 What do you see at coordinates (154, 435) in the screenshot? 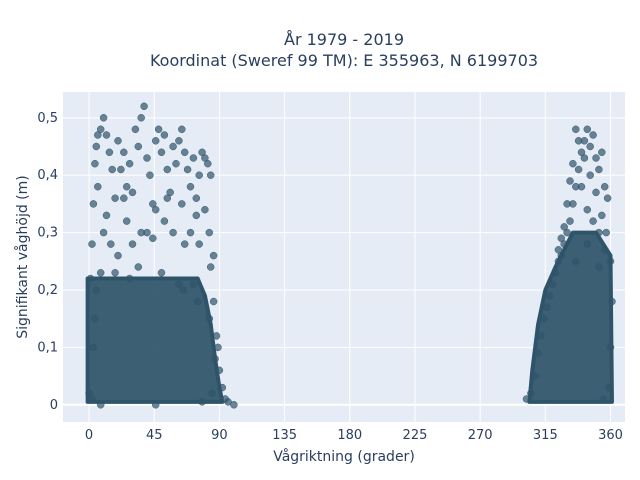
I see `x-tick-label: 45` at bounding box center [154, 435].